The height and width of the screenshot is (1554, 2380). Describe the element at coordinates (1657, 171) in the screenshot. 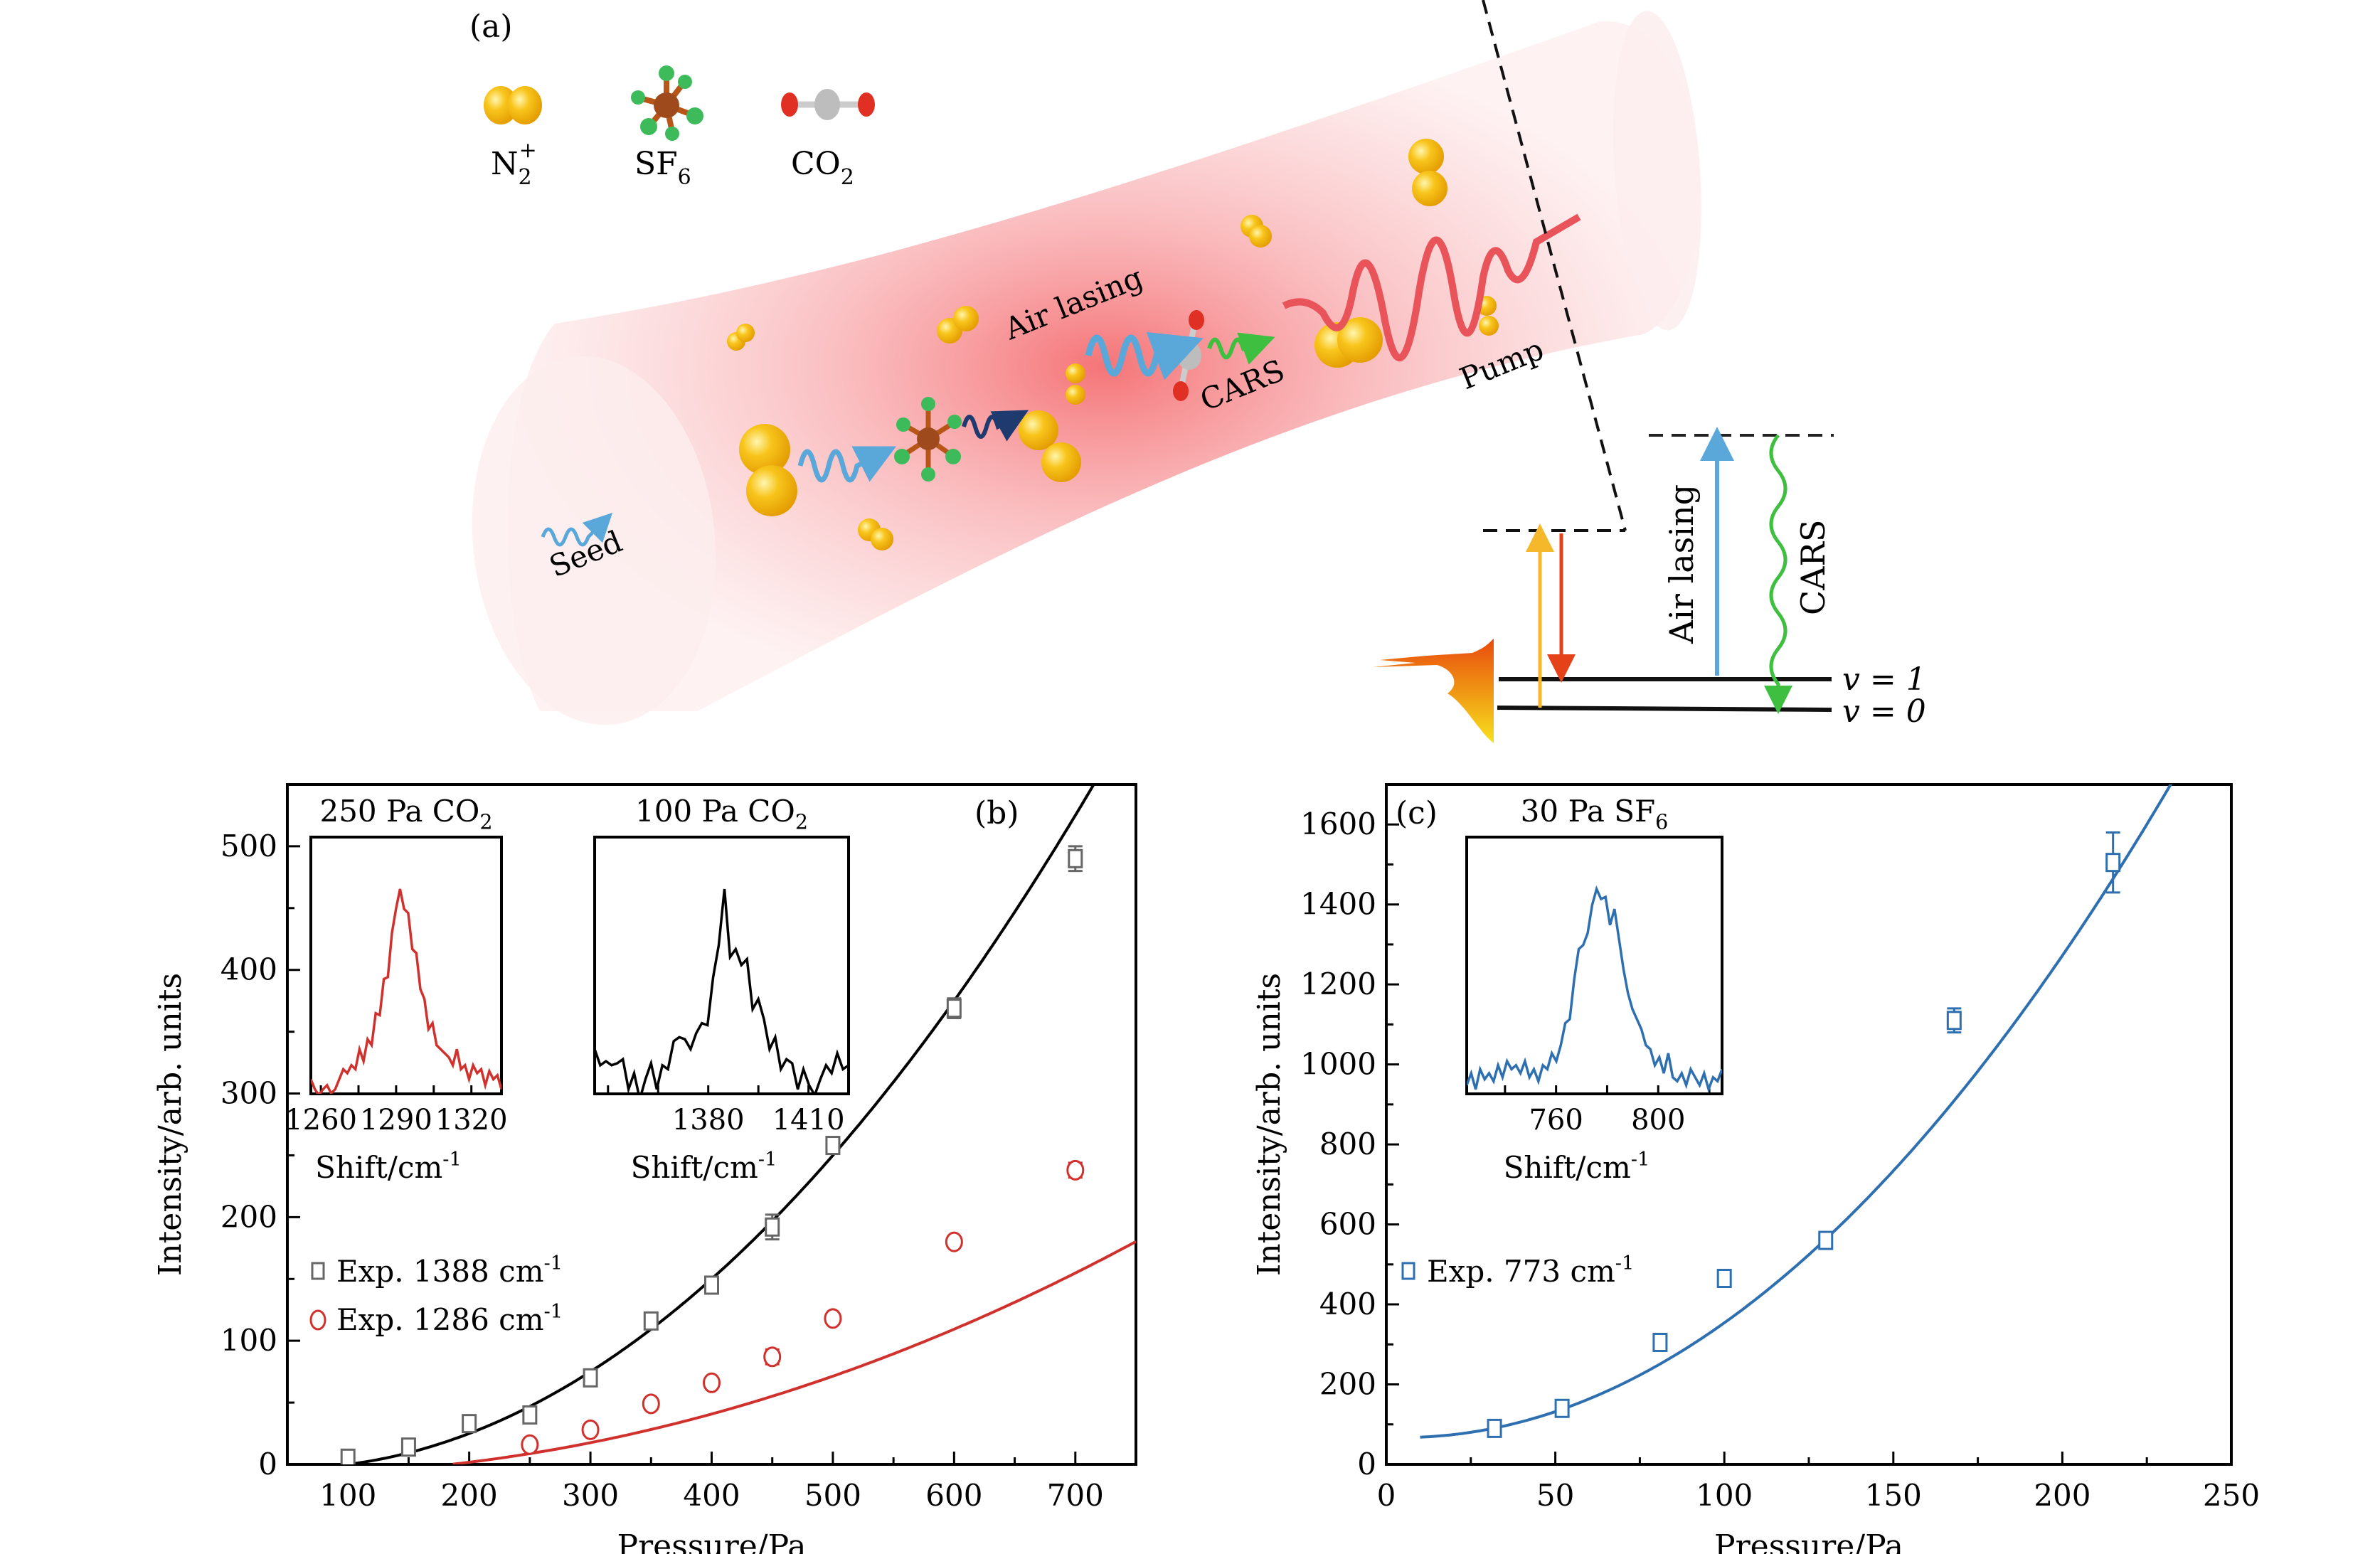

I see `beam-exit` at that location.